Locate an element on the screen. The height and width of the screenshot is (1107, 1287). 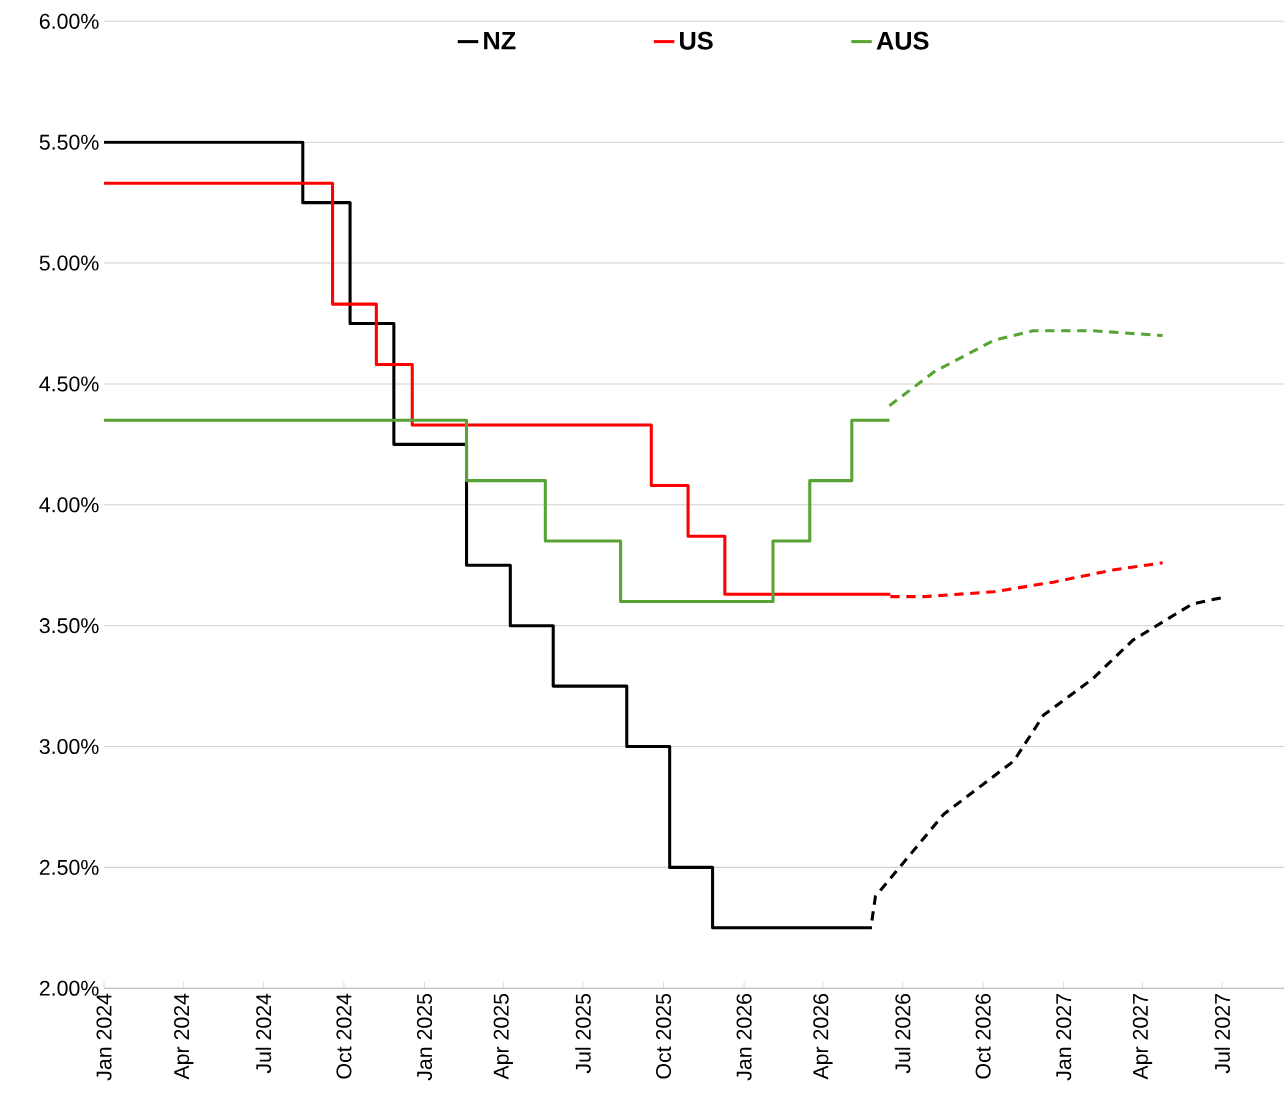
x-tick-label: Apr 2027 is located at coordinates (1142, 1037).